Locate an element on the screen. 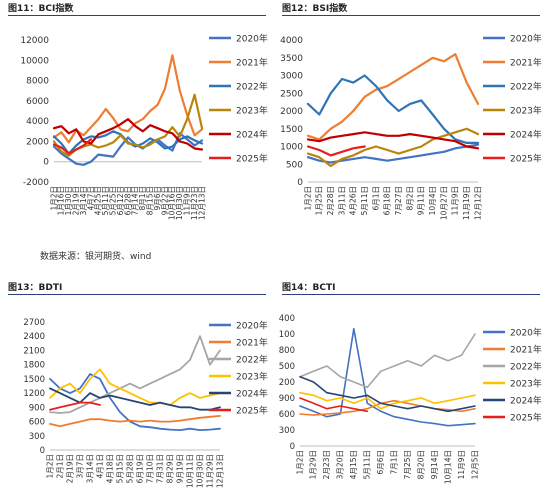 This screenshot has height=500, width=548. x-tick-label: 6月6日 is located at coordinates (380, 462).